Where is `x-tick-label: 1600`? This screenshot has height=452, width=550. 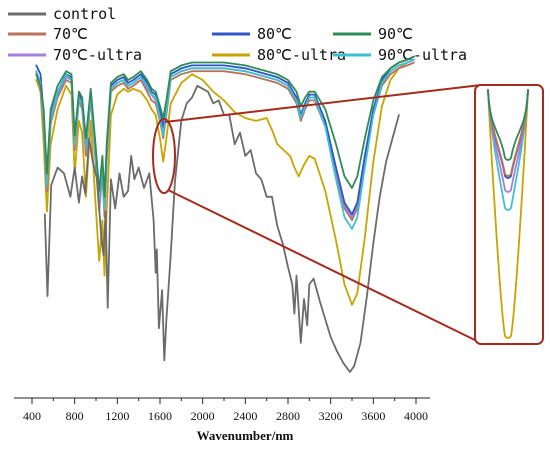 x-tick-label: 1600 is located at coordinates (160, 416).